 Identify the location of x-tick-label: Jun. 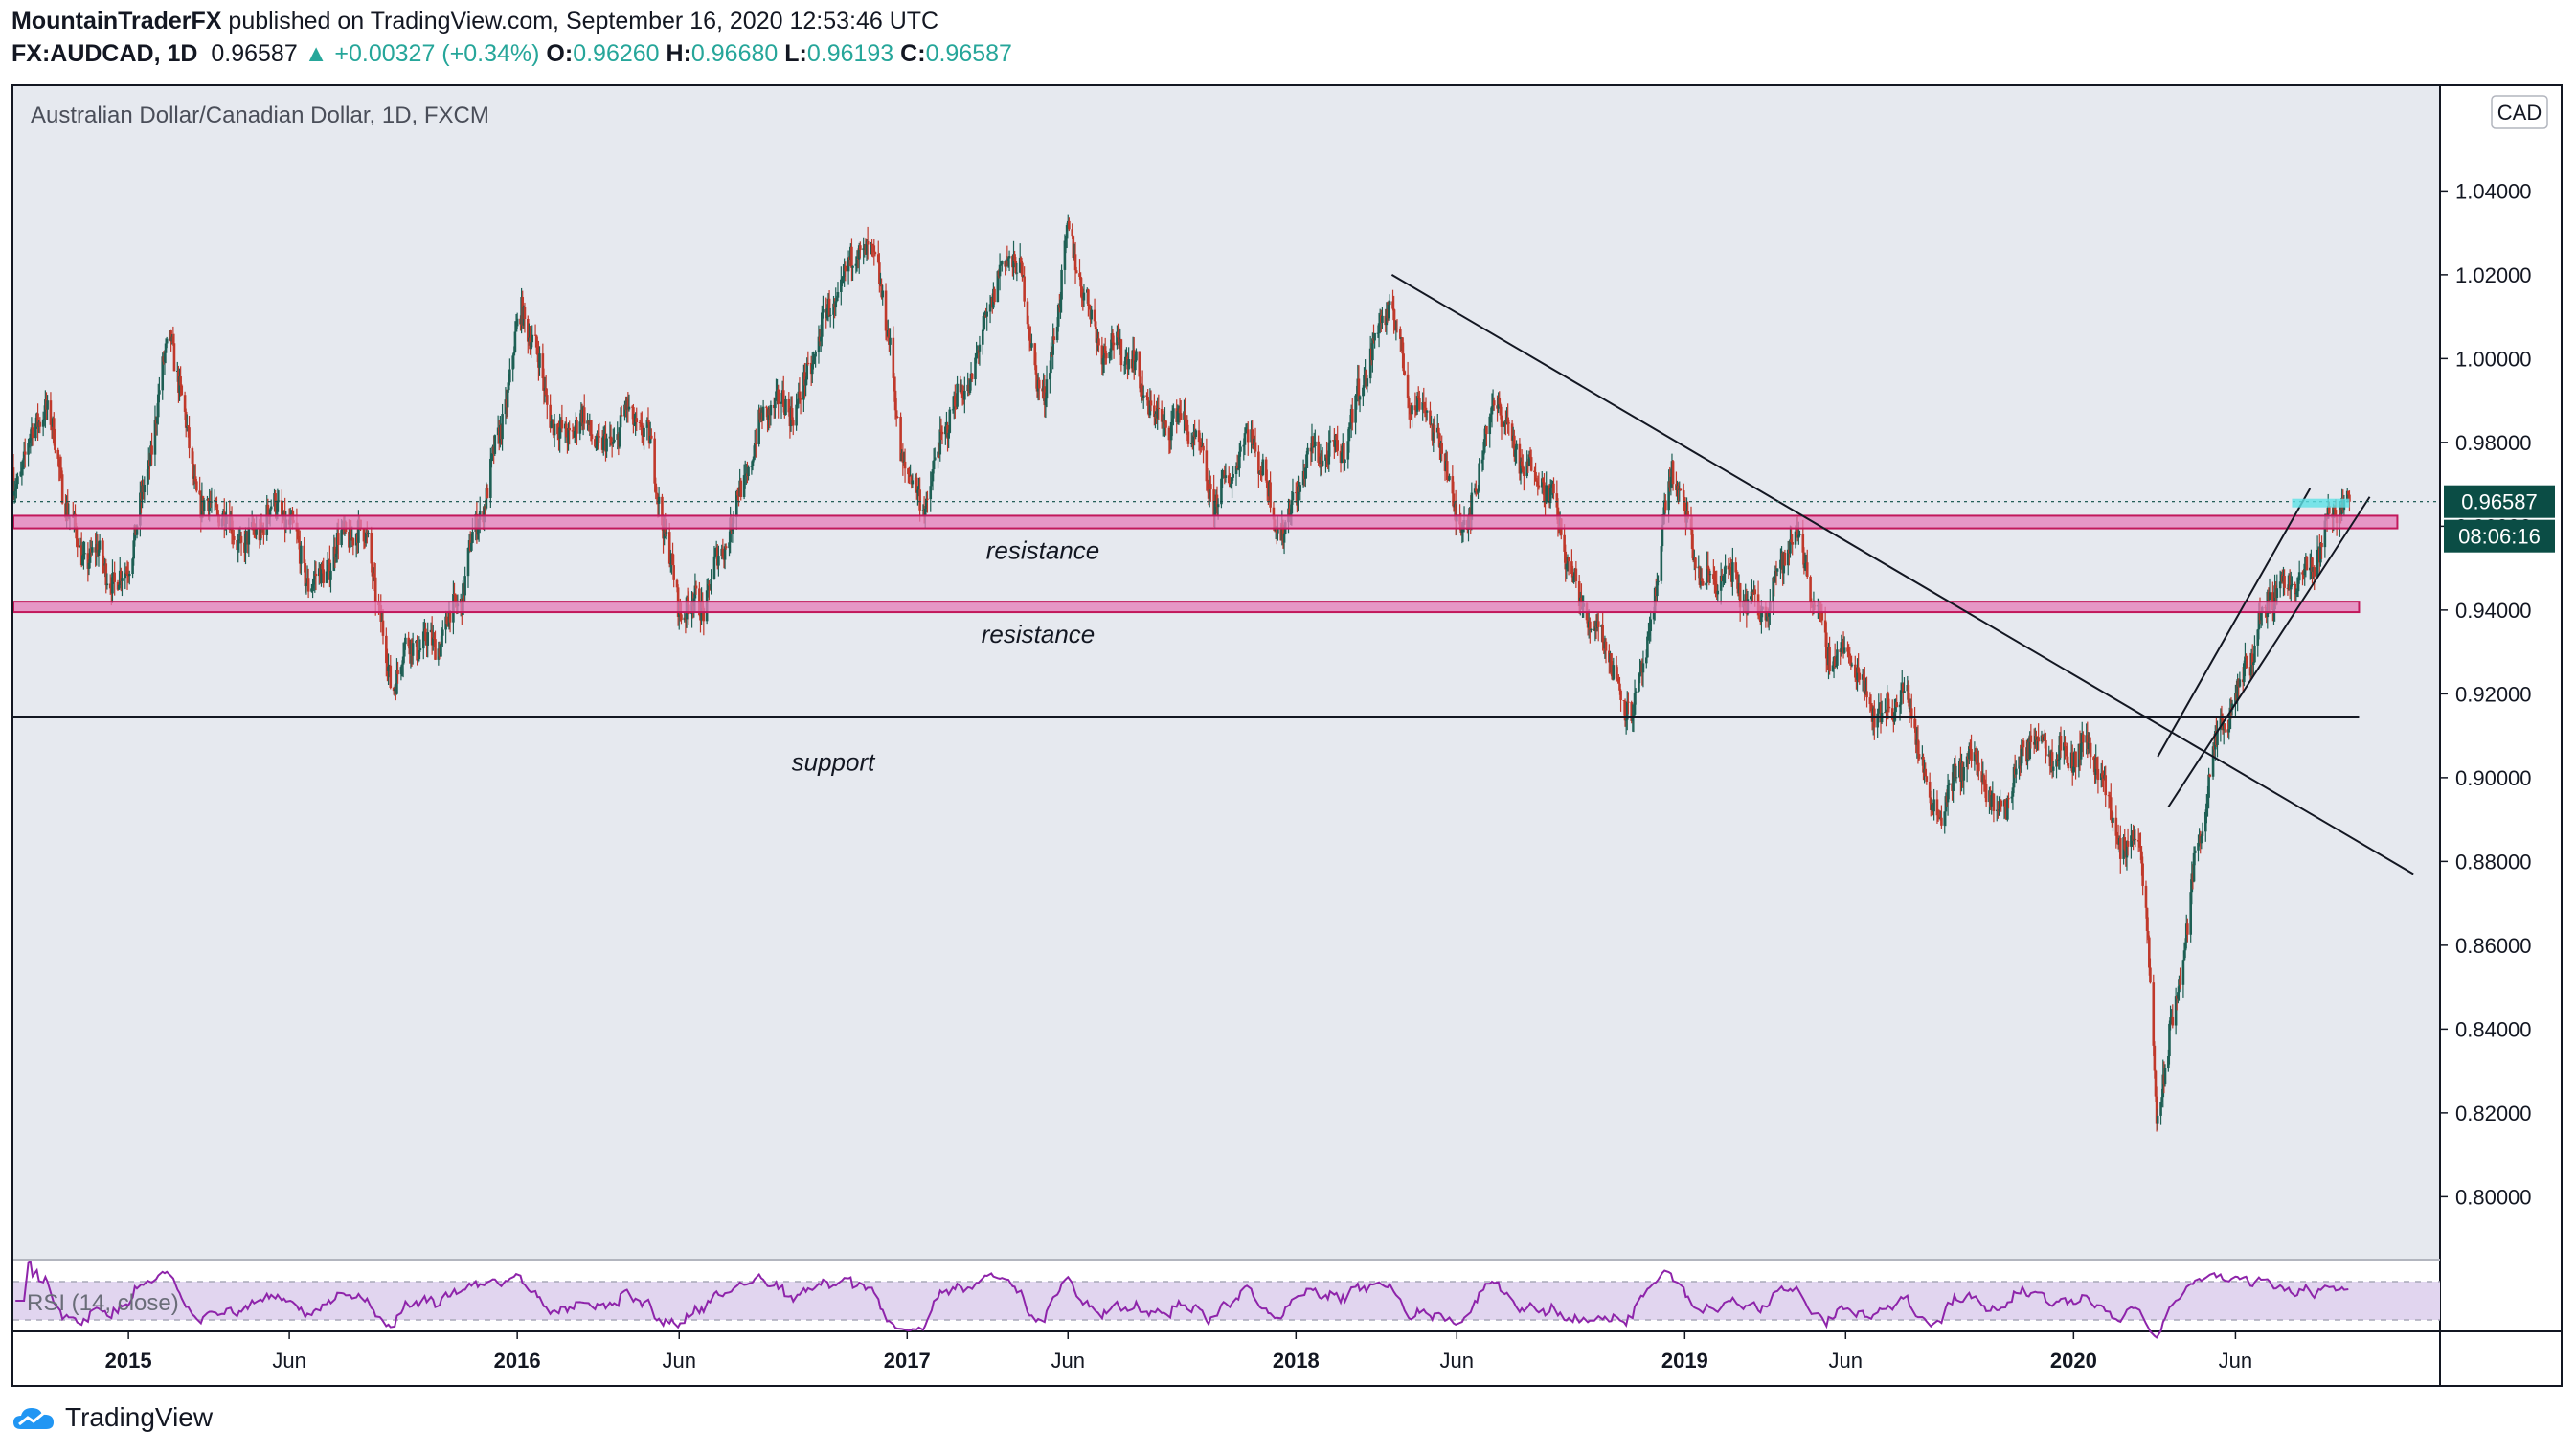
(1846, 1361).